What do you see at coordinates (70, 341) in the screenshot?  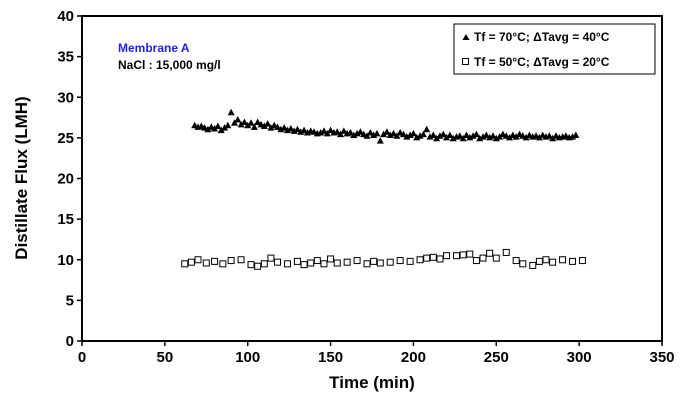 I see `y-tick-label: 0` at bounding box center [70, 341].